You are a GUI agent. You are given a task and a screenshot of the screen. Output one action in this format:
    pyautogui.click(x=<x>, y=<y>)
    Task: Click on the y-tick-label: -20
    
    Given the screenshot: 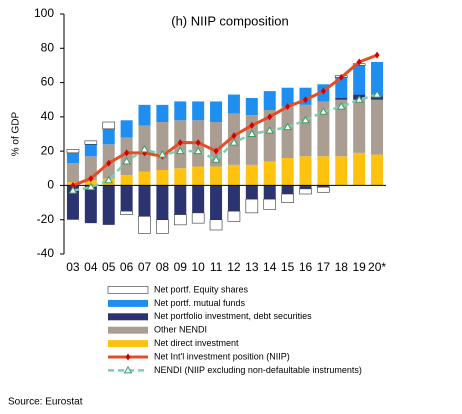 What is the action you would take?
    pyautogui.click(x=46, y=219)
    